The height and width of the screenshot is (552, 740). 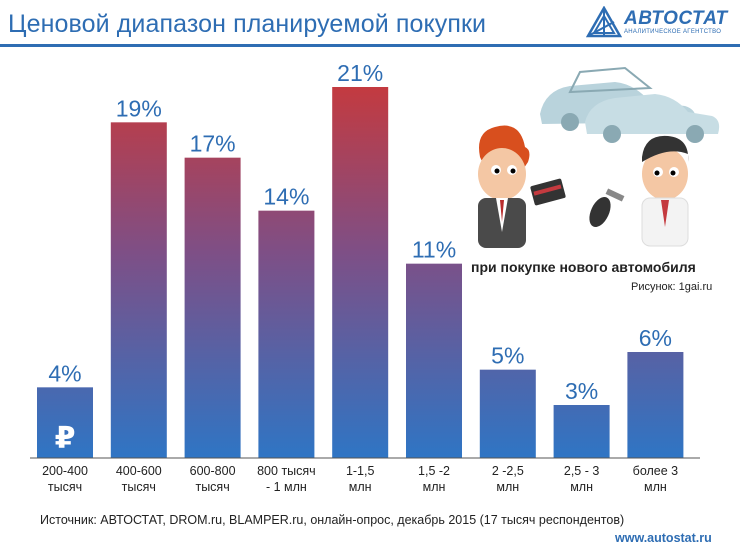 What do you see at coordinates (286, 197) in the screenshot?
I see `bar-value-label: 14%` at bounding box center [286, 197].